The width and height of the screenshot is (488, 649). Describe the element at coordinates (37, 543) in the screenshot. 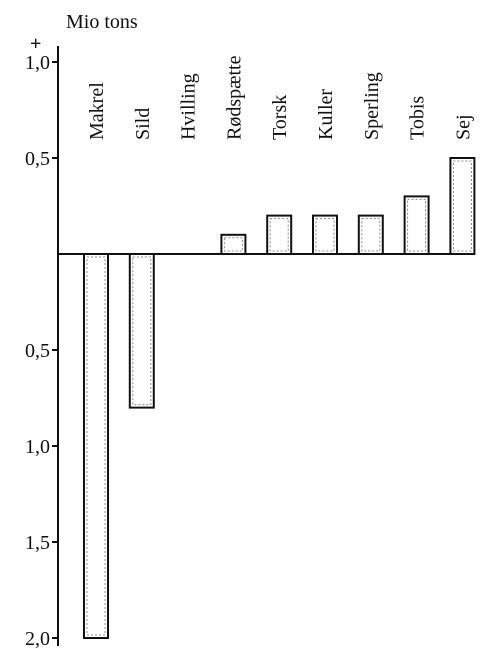

I see `y-tick-label: 1,5` at that location.